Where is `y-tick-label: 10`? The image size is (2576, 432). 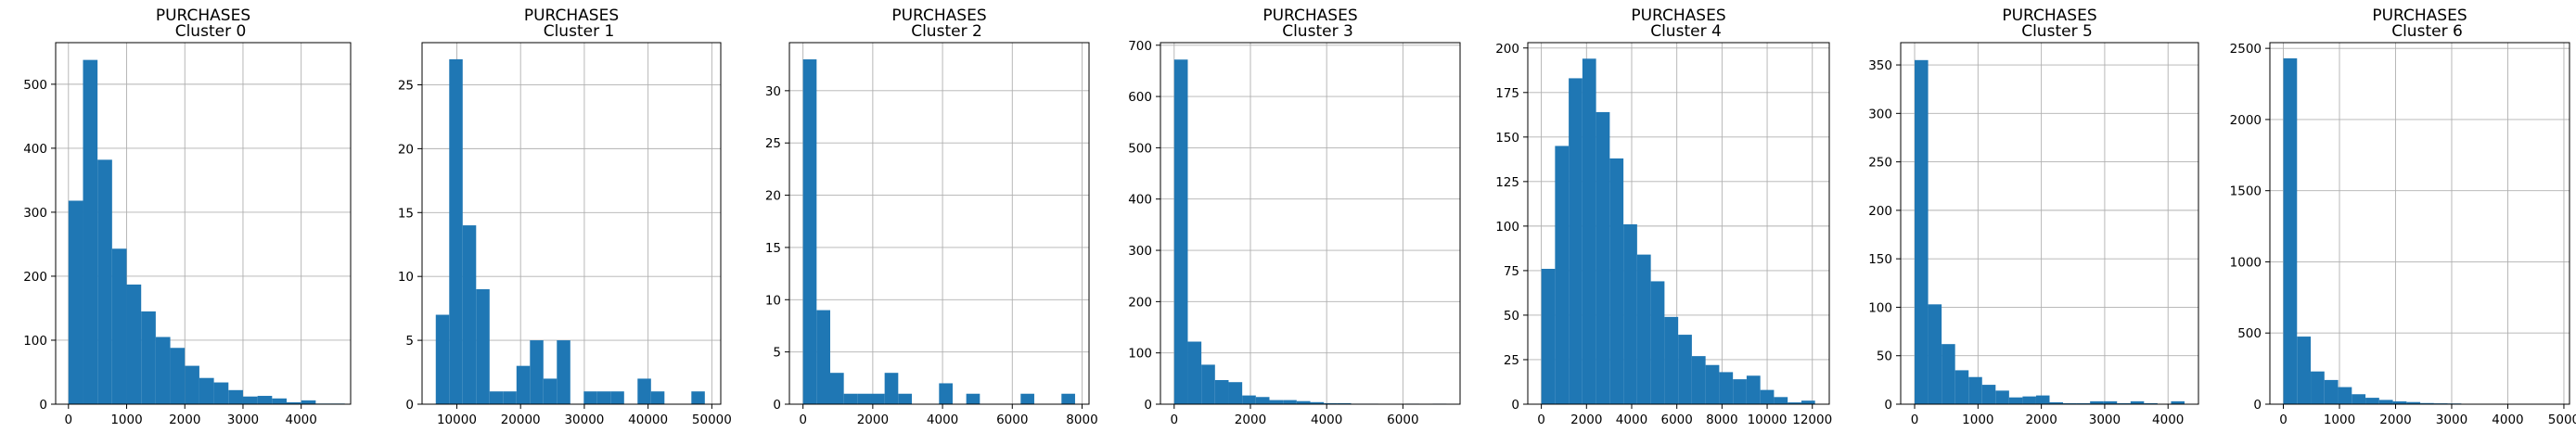 y-tick-label: 10 is located at coordinates (406, 277).